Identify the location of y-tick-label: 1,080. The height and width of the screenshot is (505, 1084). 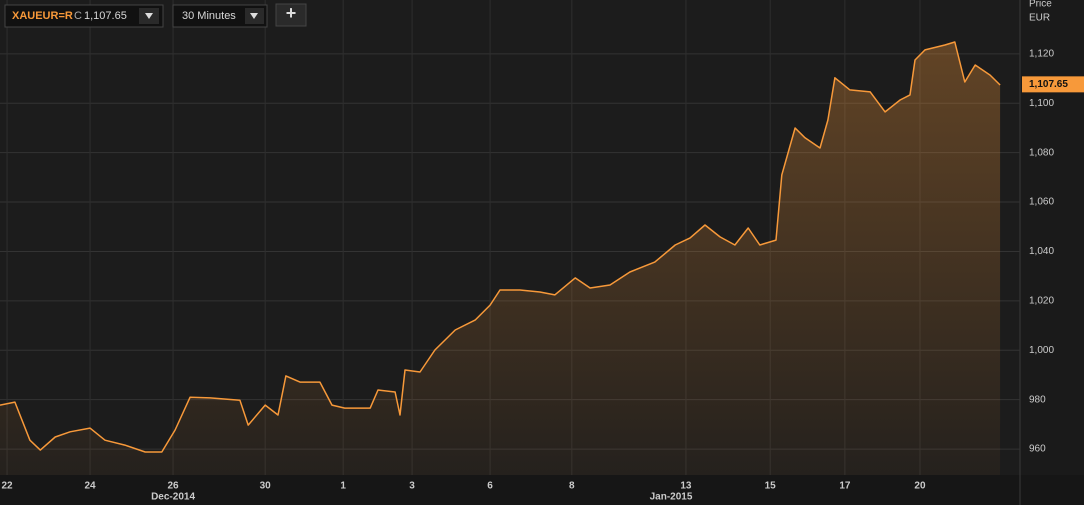
(1041, 152).